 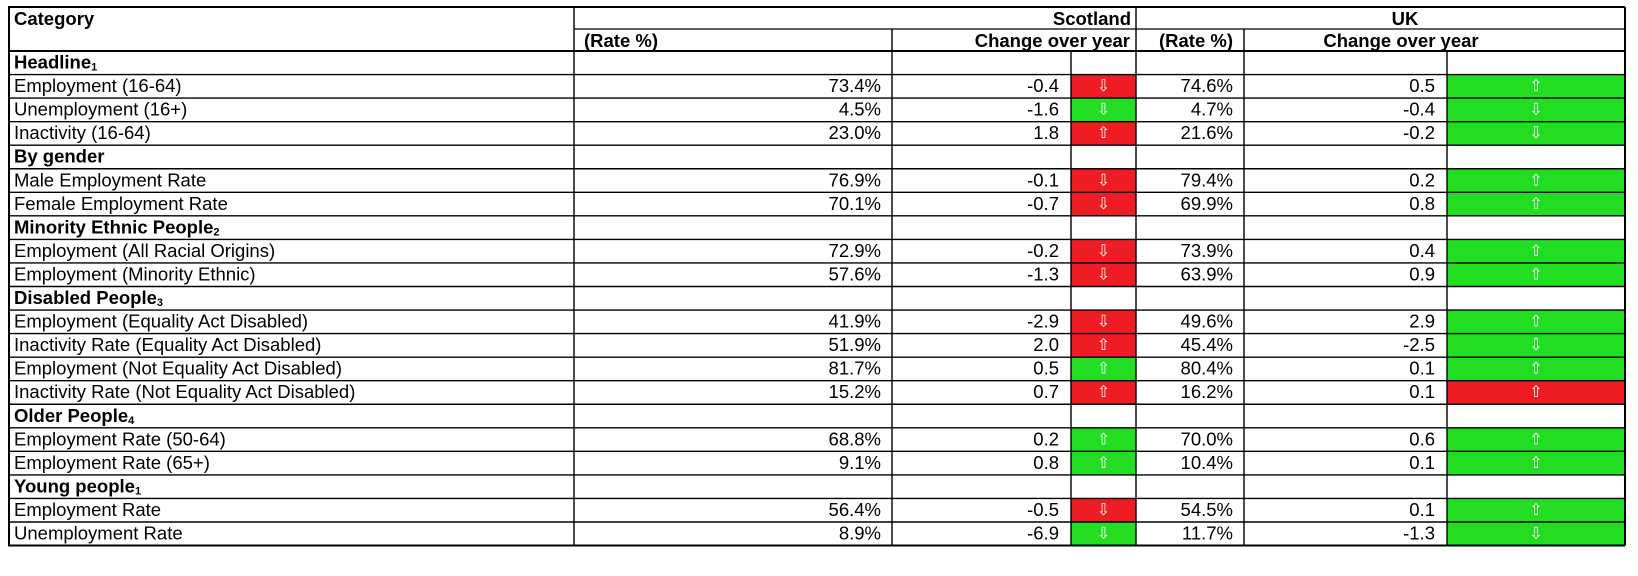 I want to click on scotland-change-value: -0.1, so click(x=1043, y=179).